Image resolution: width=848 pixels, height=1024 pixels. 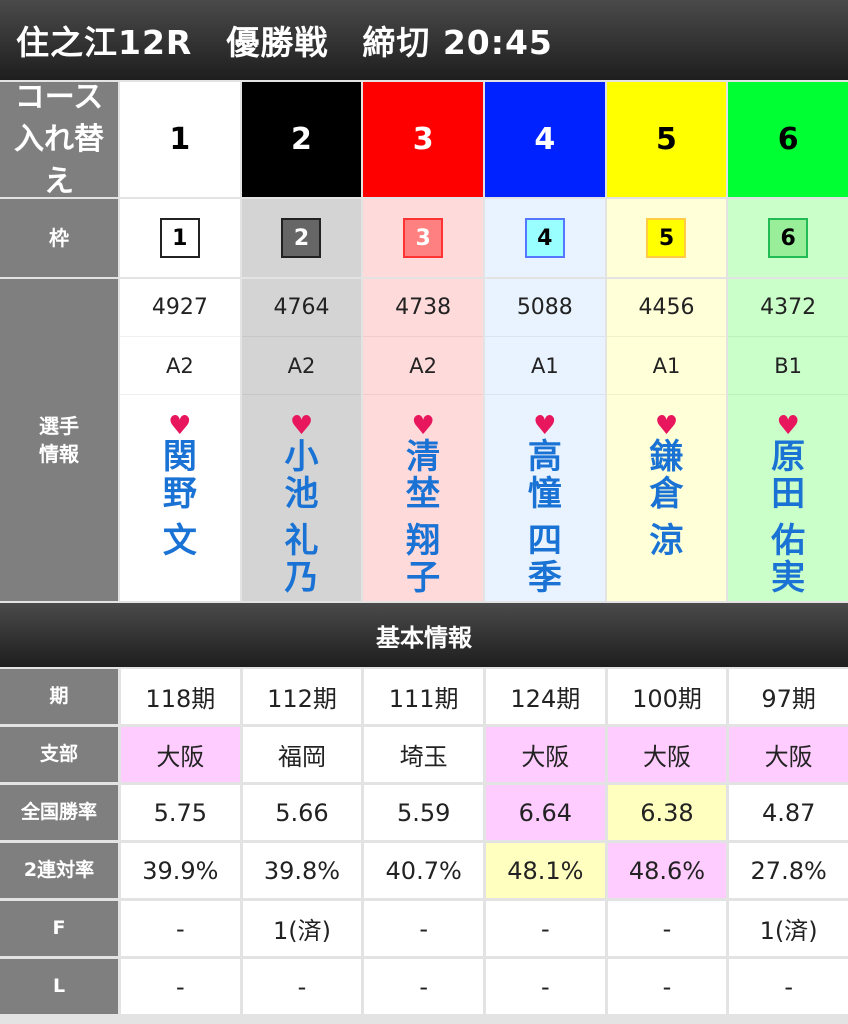 What do you see at coordinates (59, 928) in the screenshot?
I see `row-header-f: F` at bounding box center [59, 928].